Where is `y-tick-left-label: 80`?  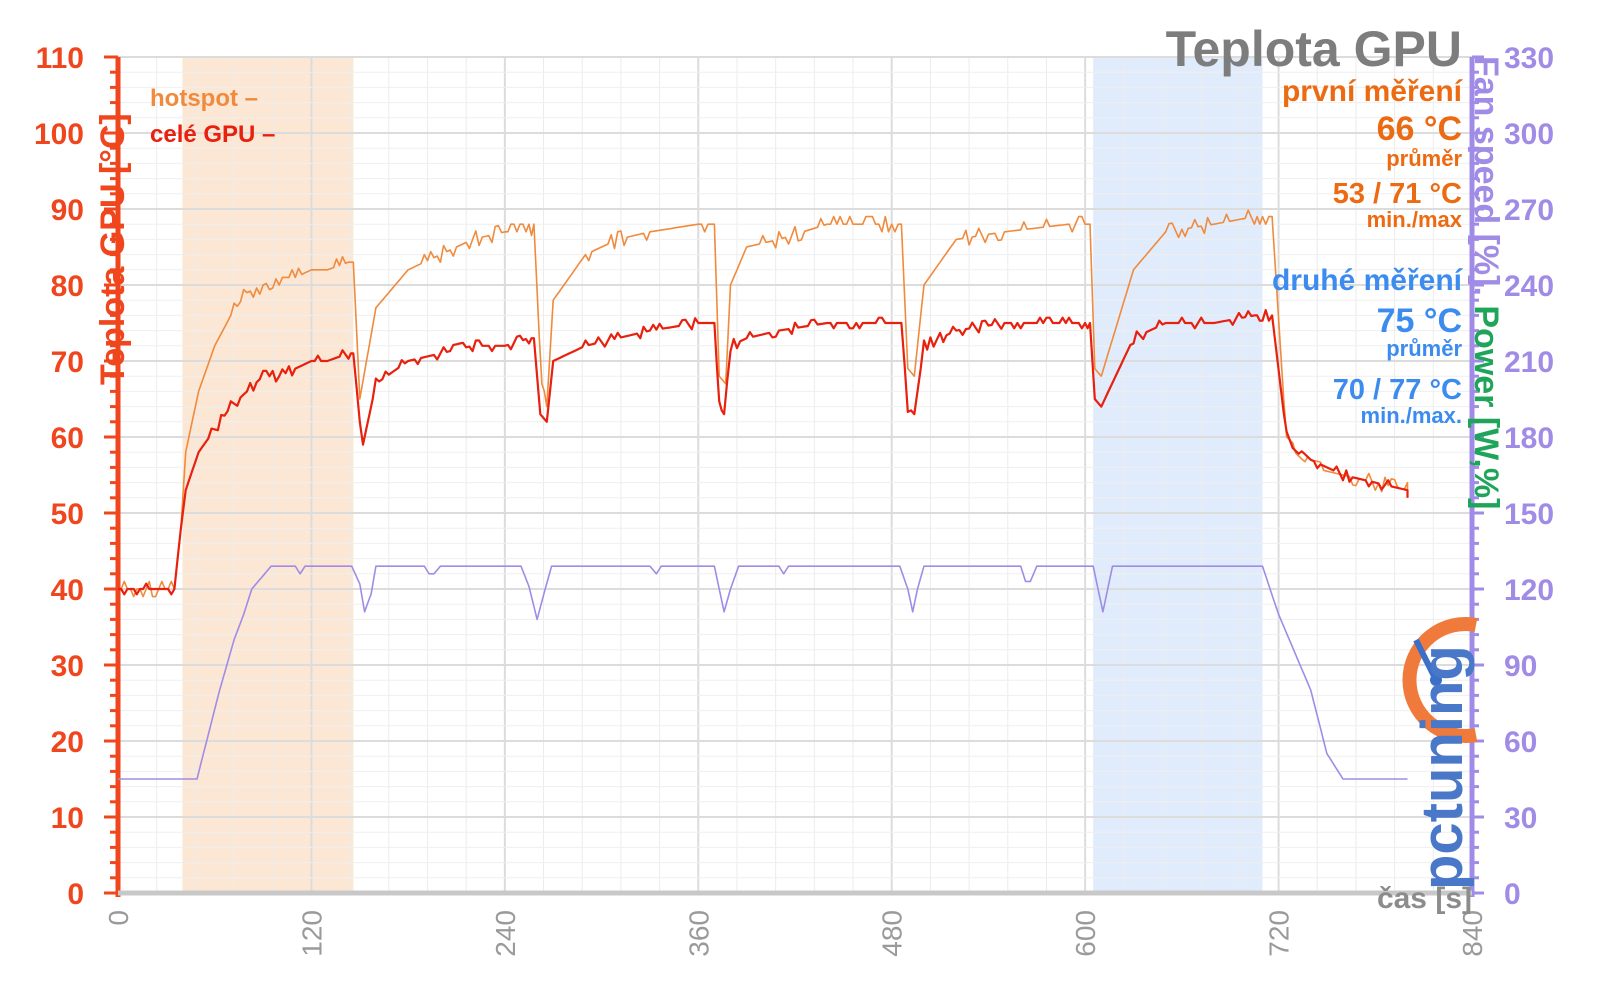 y-tick-left-label: 80 is located at coordinates (67, 286).